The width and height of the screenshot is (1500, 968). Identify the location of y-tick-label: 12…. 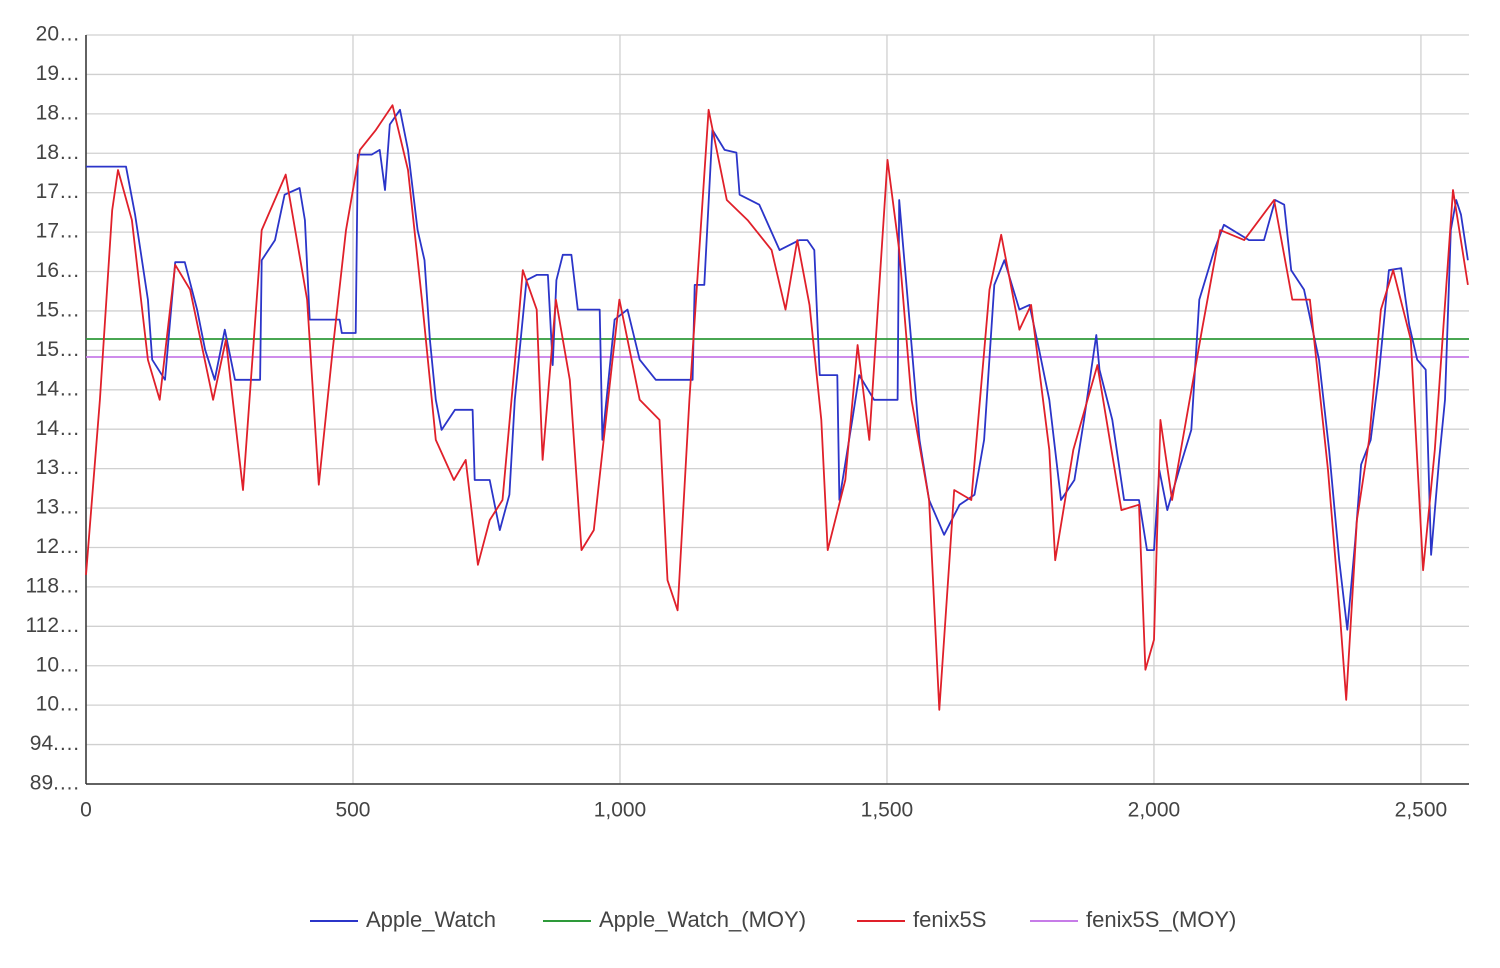
(58, 546).